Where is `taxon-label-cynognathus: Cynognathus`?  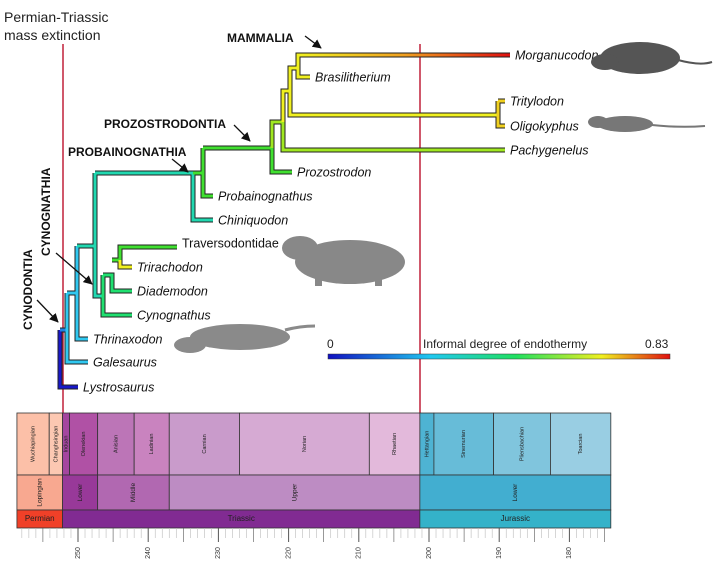
taxon-label-cynognathus: Cynognathus is located at coordinates (174, 316).